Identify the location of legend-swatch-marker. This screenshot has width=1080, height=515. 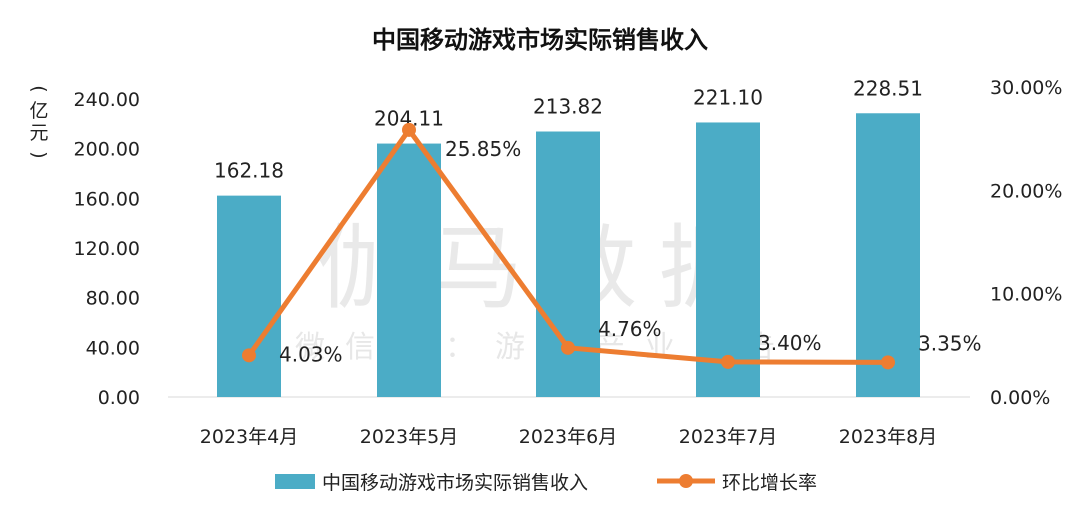
(686, 481).